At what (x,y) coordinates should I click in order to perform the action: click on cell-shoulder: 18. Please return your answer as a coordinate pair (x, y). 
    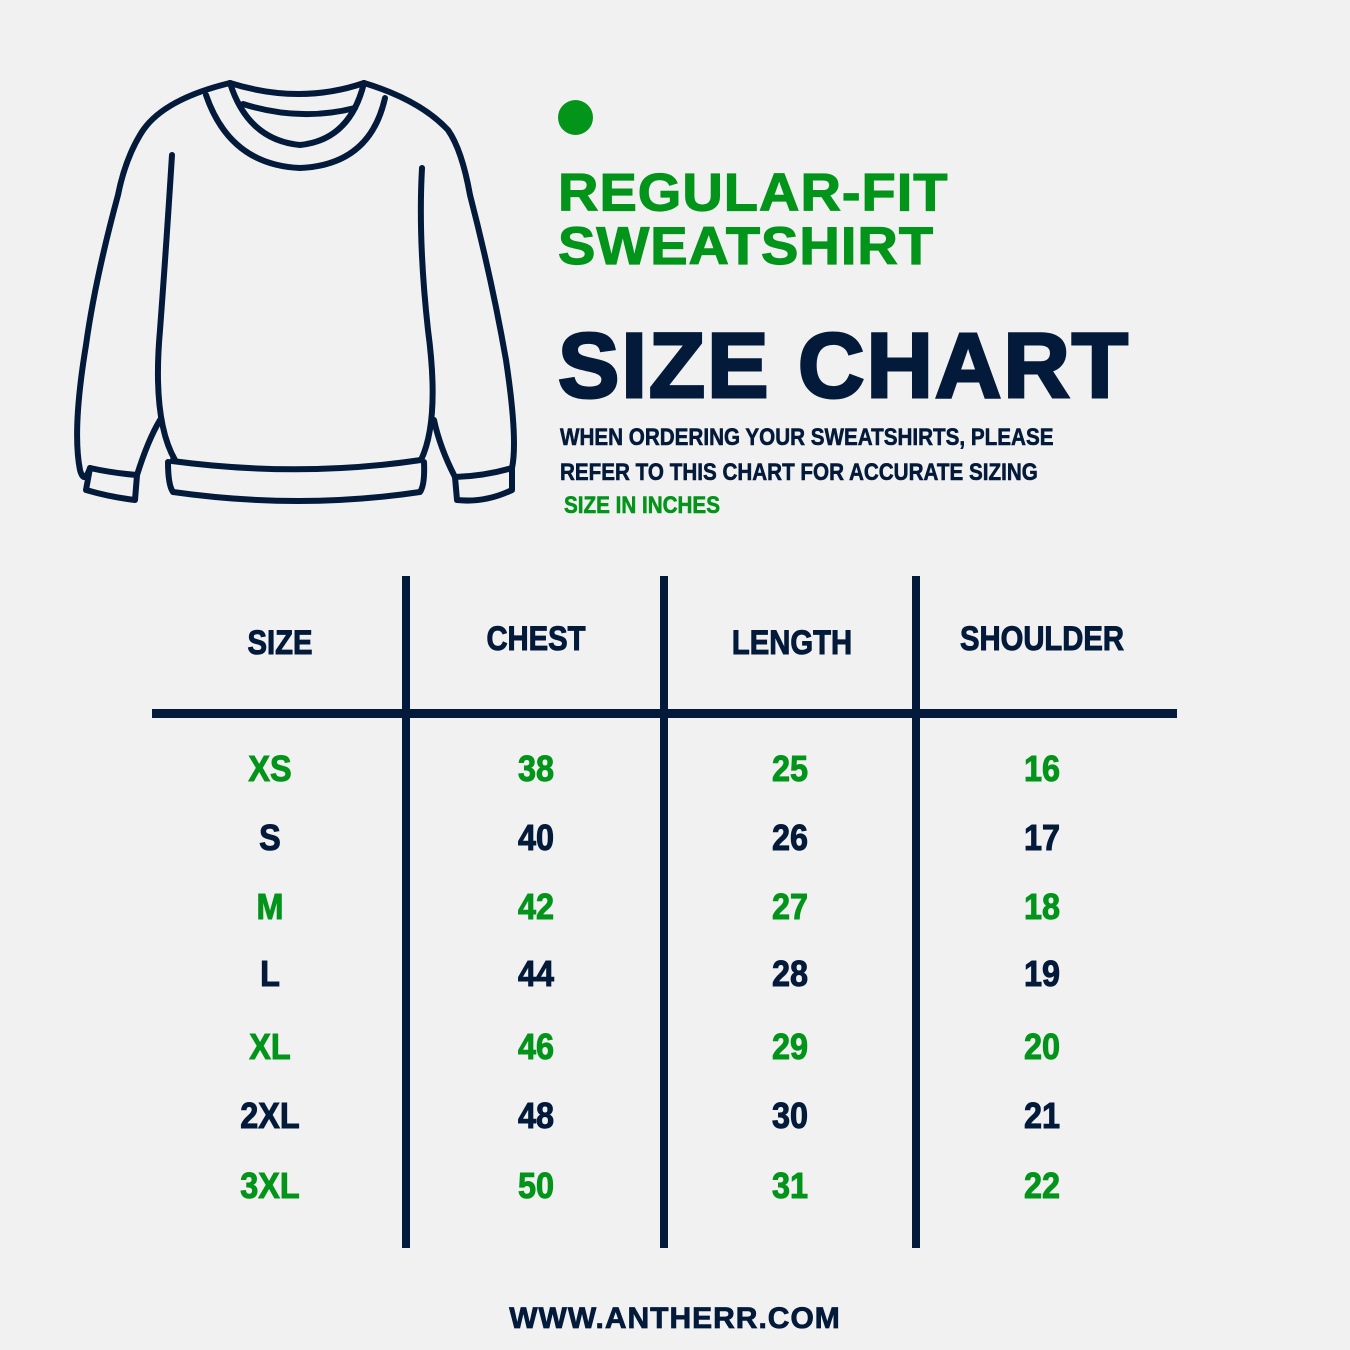
    Looking at the image, I should click on (1042, 907).